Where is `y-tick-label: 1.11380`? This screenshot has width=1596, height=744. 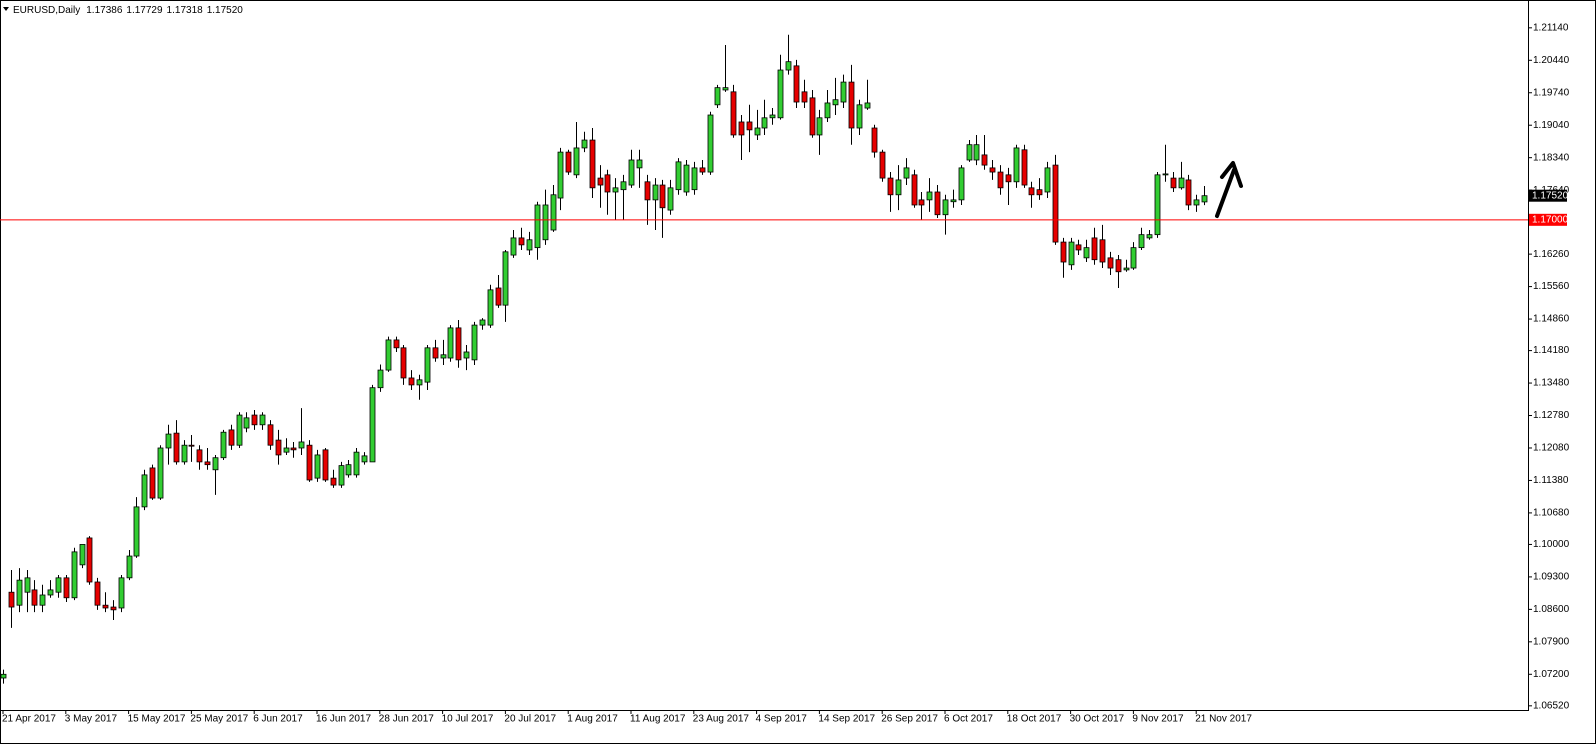 y-tick-label: 1.11380 is located at coordinates (1551, 480).